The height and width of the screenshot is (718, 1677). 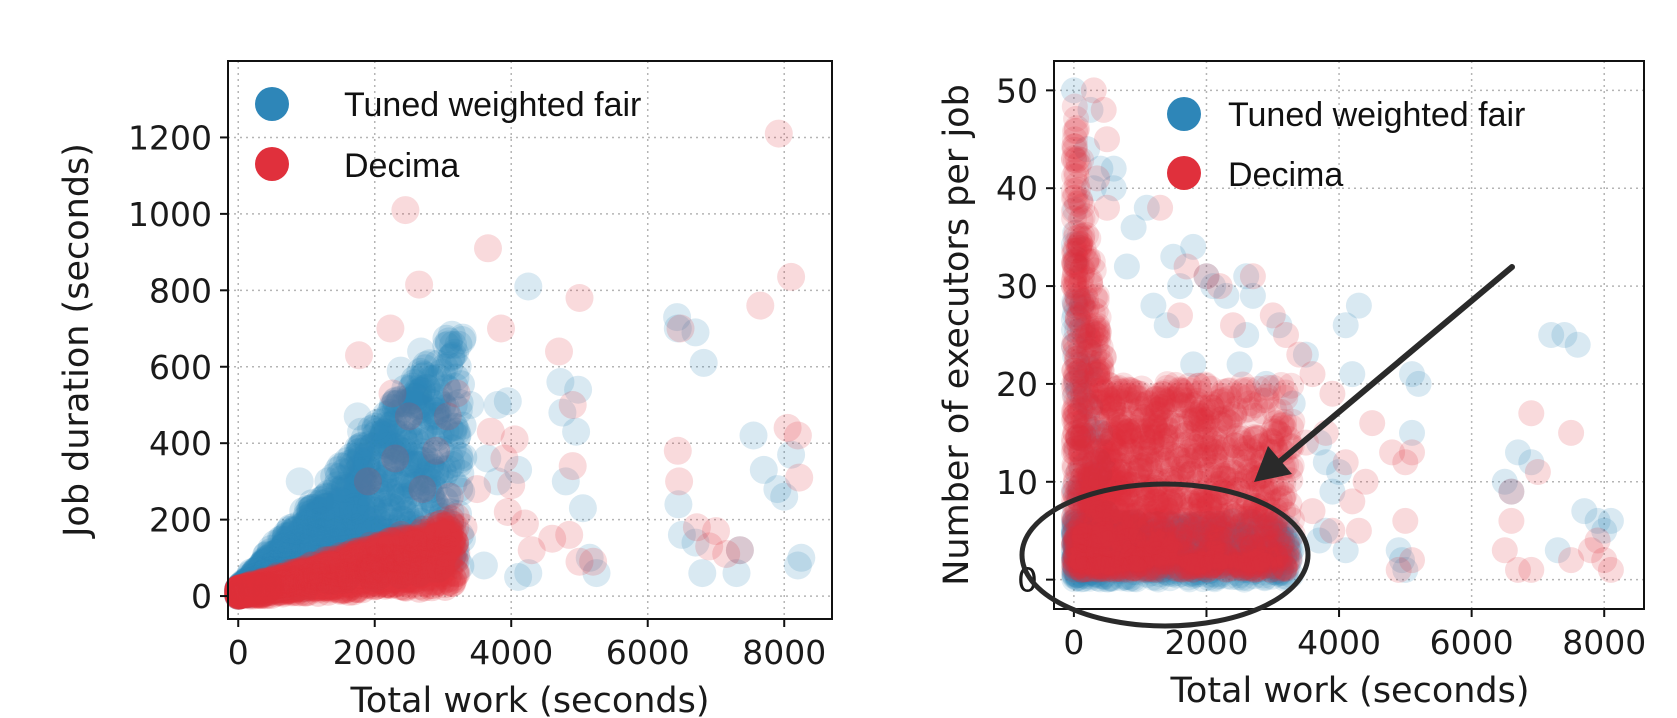 I want to click on legend-label-decima: Decima, so click(x=401, y=166).